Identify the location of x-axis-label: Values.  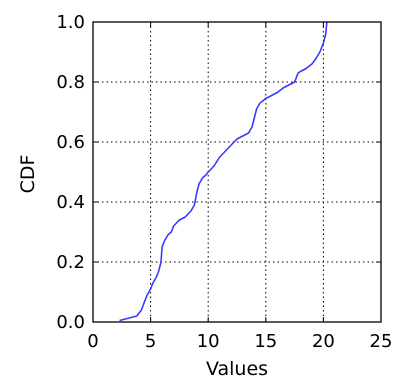
(237, 369).